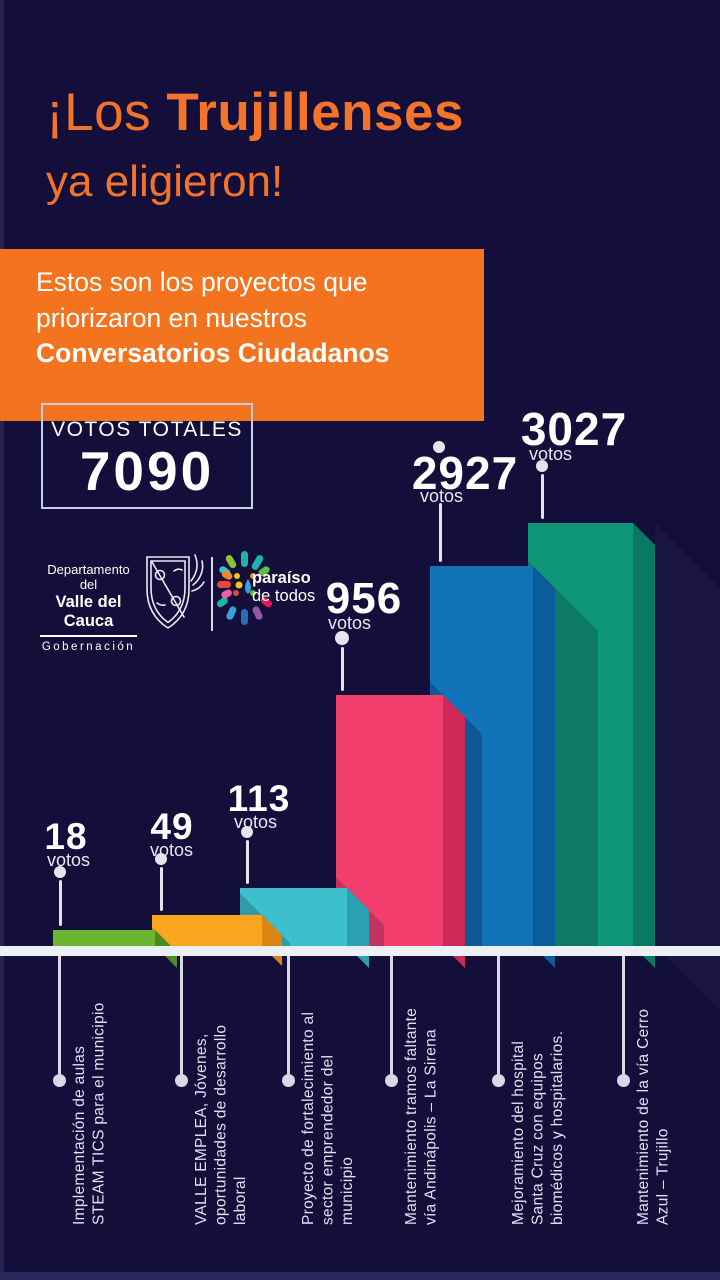  Describe the element at coordinates (172, 317) in the screenshot. I see `banner-line-2: priorizaron en nuestros` at that location.